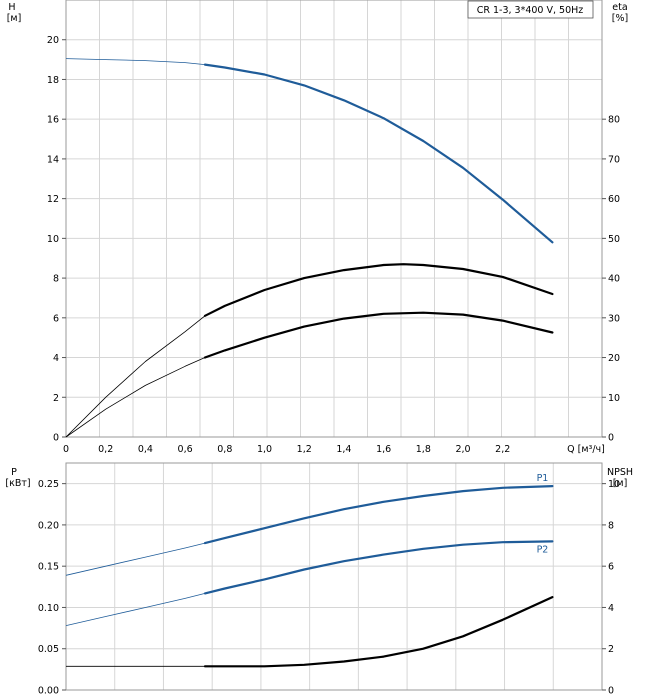 The image size is (658, 700). What do you see at coordinates (56, 358) in the screenshot?
I see `y-left-tick-label: 4` at bounding box center [56, 358].